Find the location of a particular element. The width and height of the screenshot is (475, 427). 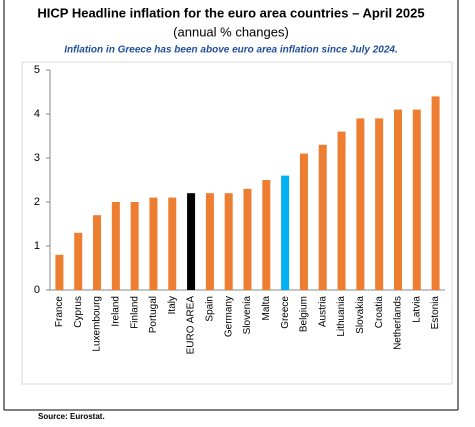

x-tick-label: Lithuania is located at coordinates (341, 316).